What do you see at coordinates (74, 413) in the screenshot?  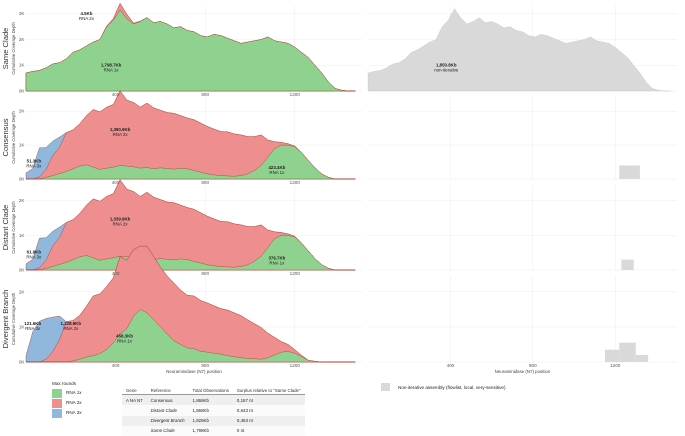 I see `legend-label: RNA 3x` at bounding box center [74, 413].